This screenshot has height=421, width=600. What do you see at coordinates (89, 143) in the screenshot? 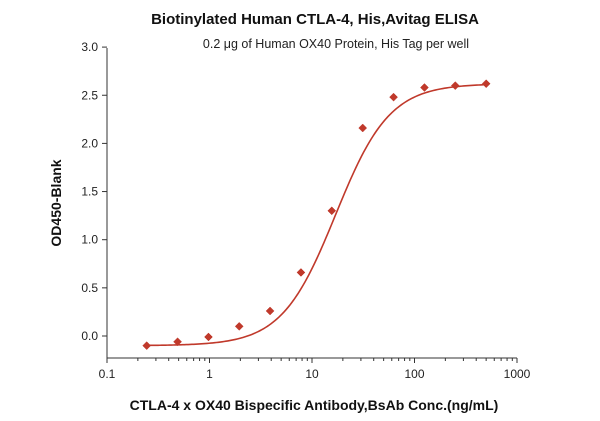
I see `y-tick-label: 2.0` at bounding box center [89, 143].